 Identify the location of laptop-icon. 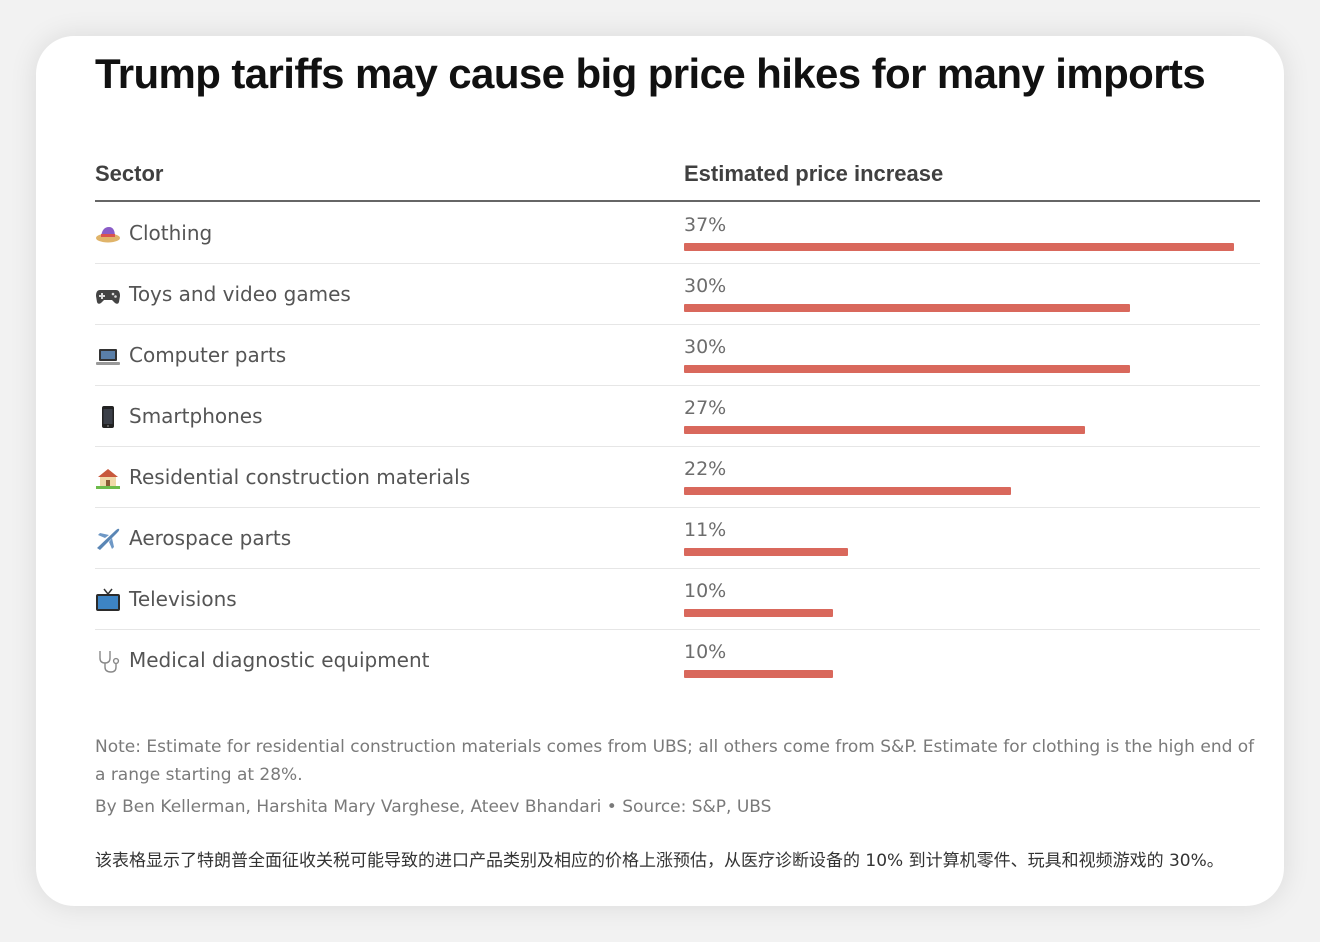
(108, 356).